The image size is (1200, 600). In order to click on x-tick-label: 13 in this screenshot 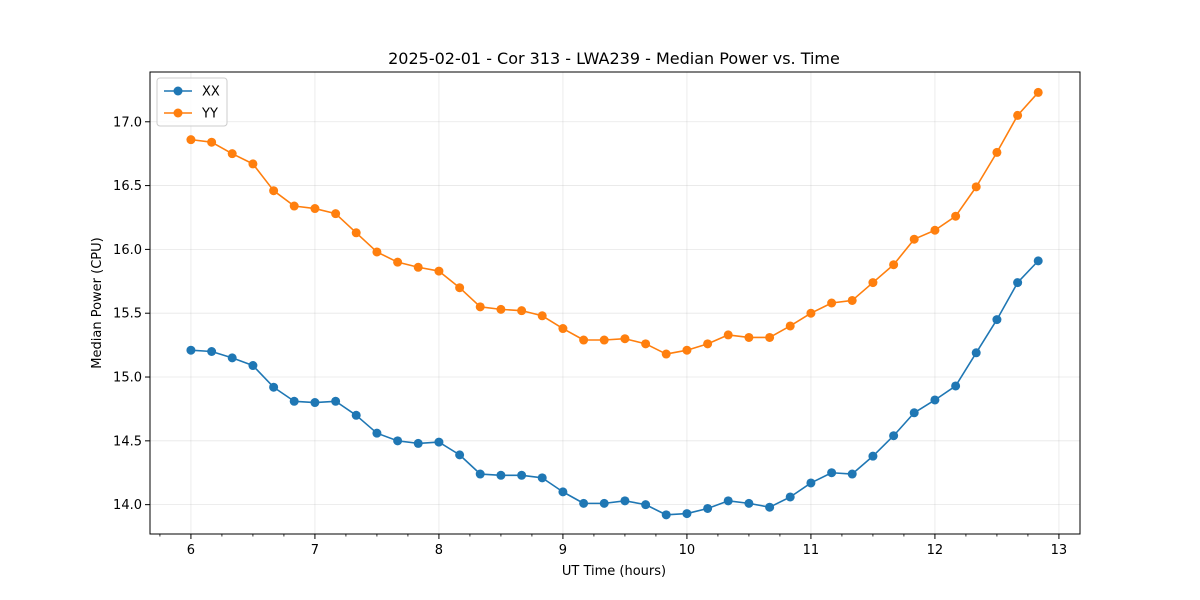, I will do `click(1059, 550)`.